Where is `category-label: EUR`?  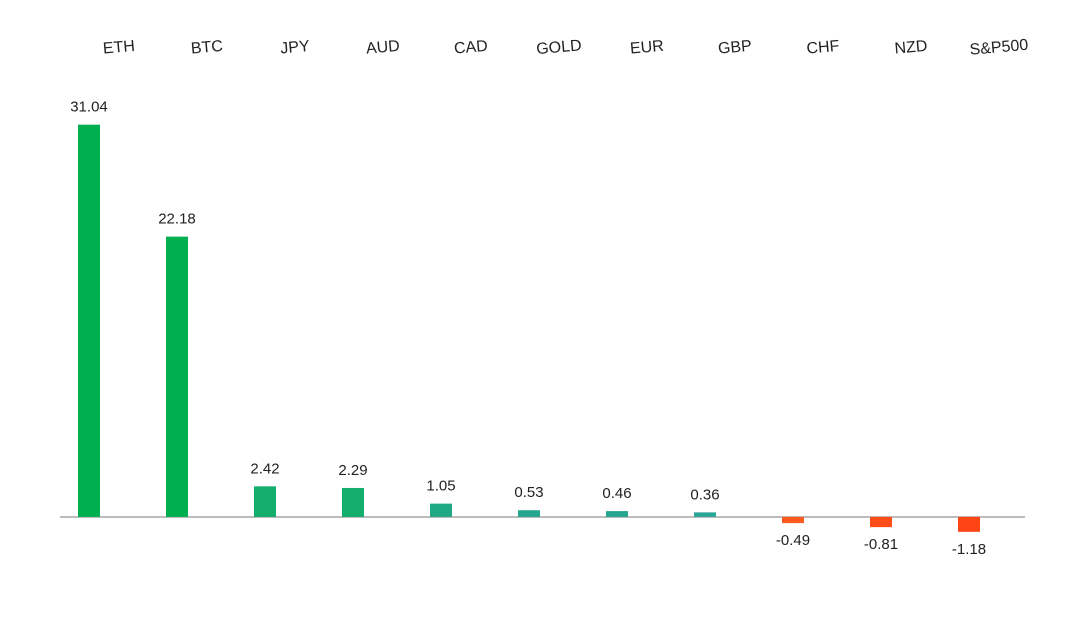
category-label: EUR is located at coordinates (646, 48).